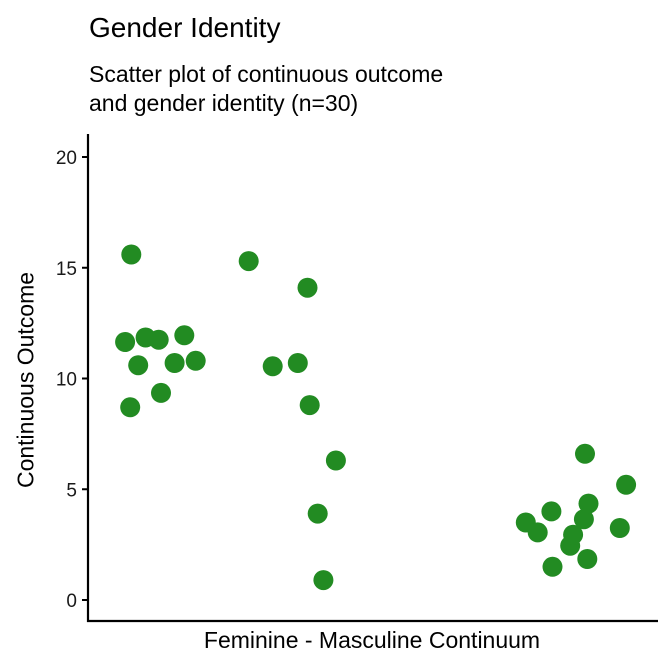 The height and width of the screenshot is (672, 672). What do you see at coordinates (71, 601) in the screenshot?
I see `y-tick-label: 0` at bounding box center [71, 601].